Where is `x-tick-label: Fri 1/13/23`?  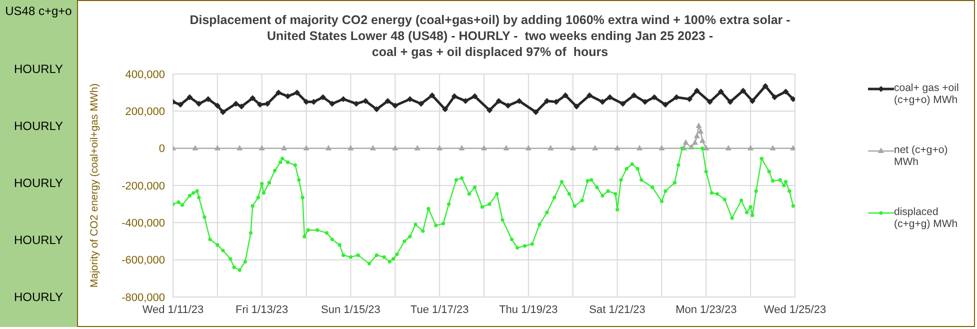 x-tick-label: Fri 1/13/23 is located at coordinates (262, 310).